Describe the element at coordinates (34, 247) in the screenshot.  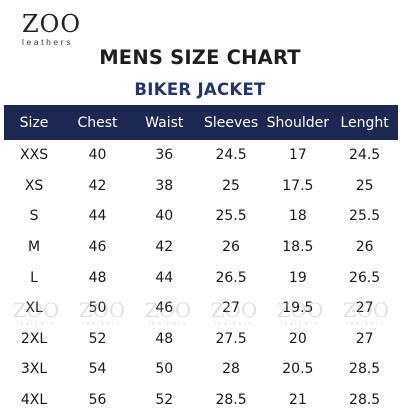
I see `table-cell: M` at that location.